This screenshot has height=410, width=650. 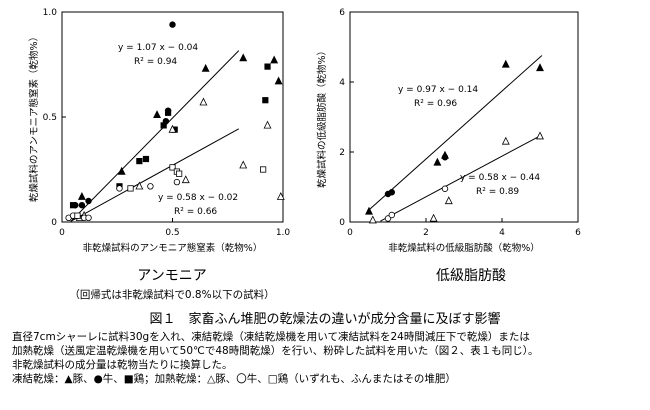 What do you see at coordinates (502, 233) in the screenshot?
I see `x-tick-label: 4` at bounding box center [502, 233].